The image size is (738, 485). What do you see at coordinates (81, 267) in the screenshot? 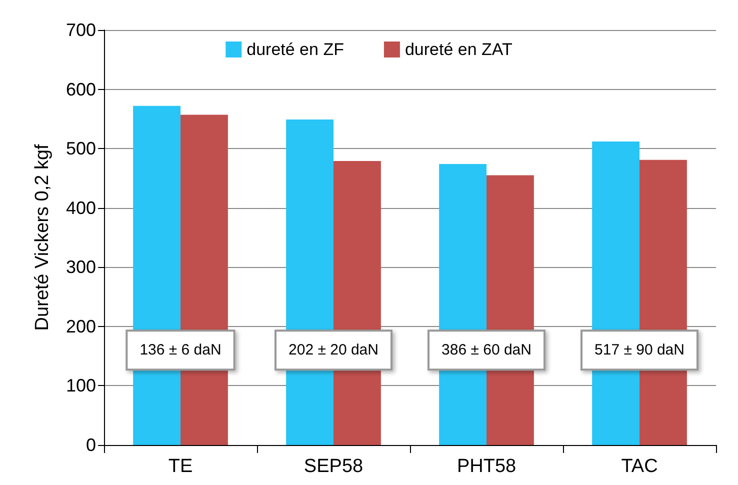
I see `y-tick-label: 300` at bounding box center [81, 267].